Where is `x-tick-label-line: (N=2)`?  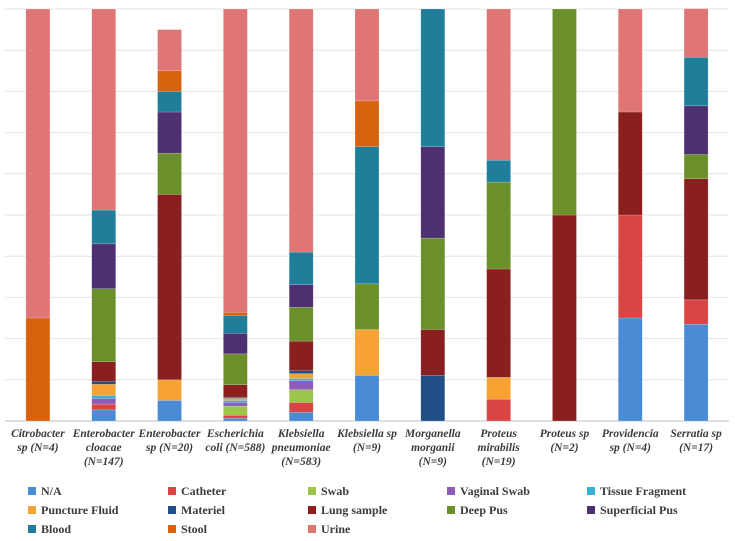
x-tick-label-line: (N=2) is located at coordinates (564, 448).